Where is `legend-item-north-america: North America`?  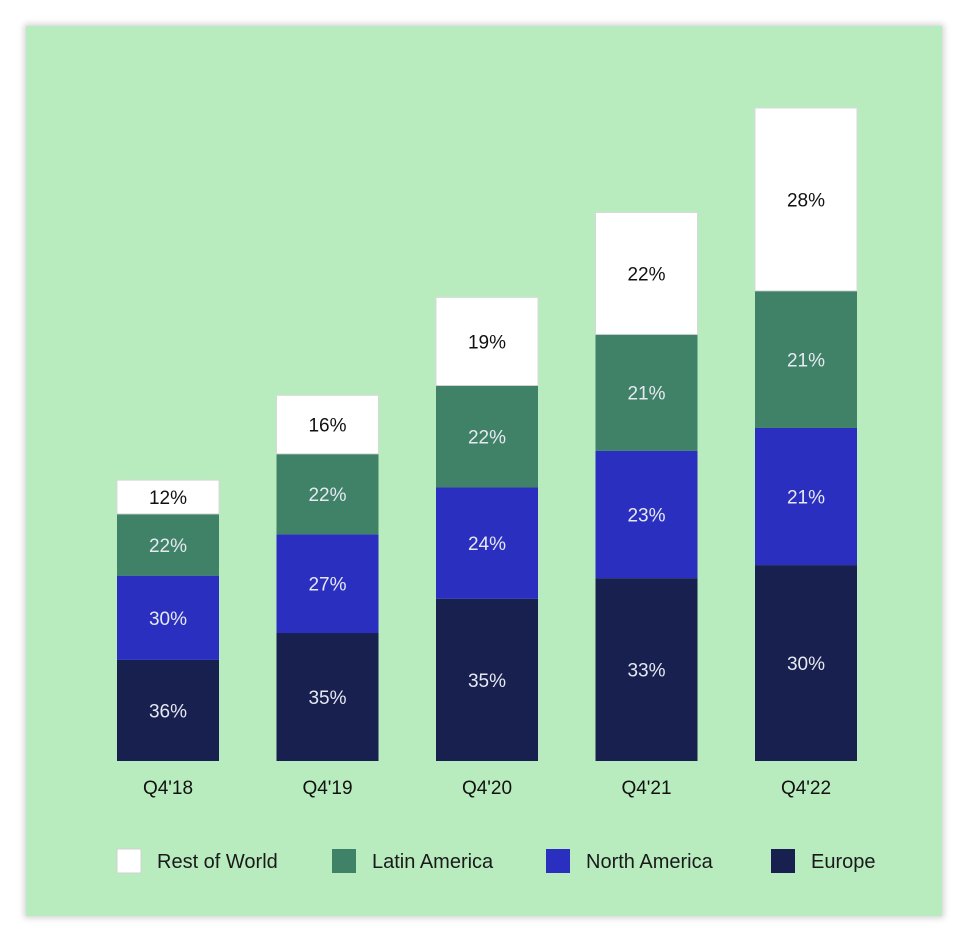
legend-item-north-america: North America is located at coordinates (630, 861).